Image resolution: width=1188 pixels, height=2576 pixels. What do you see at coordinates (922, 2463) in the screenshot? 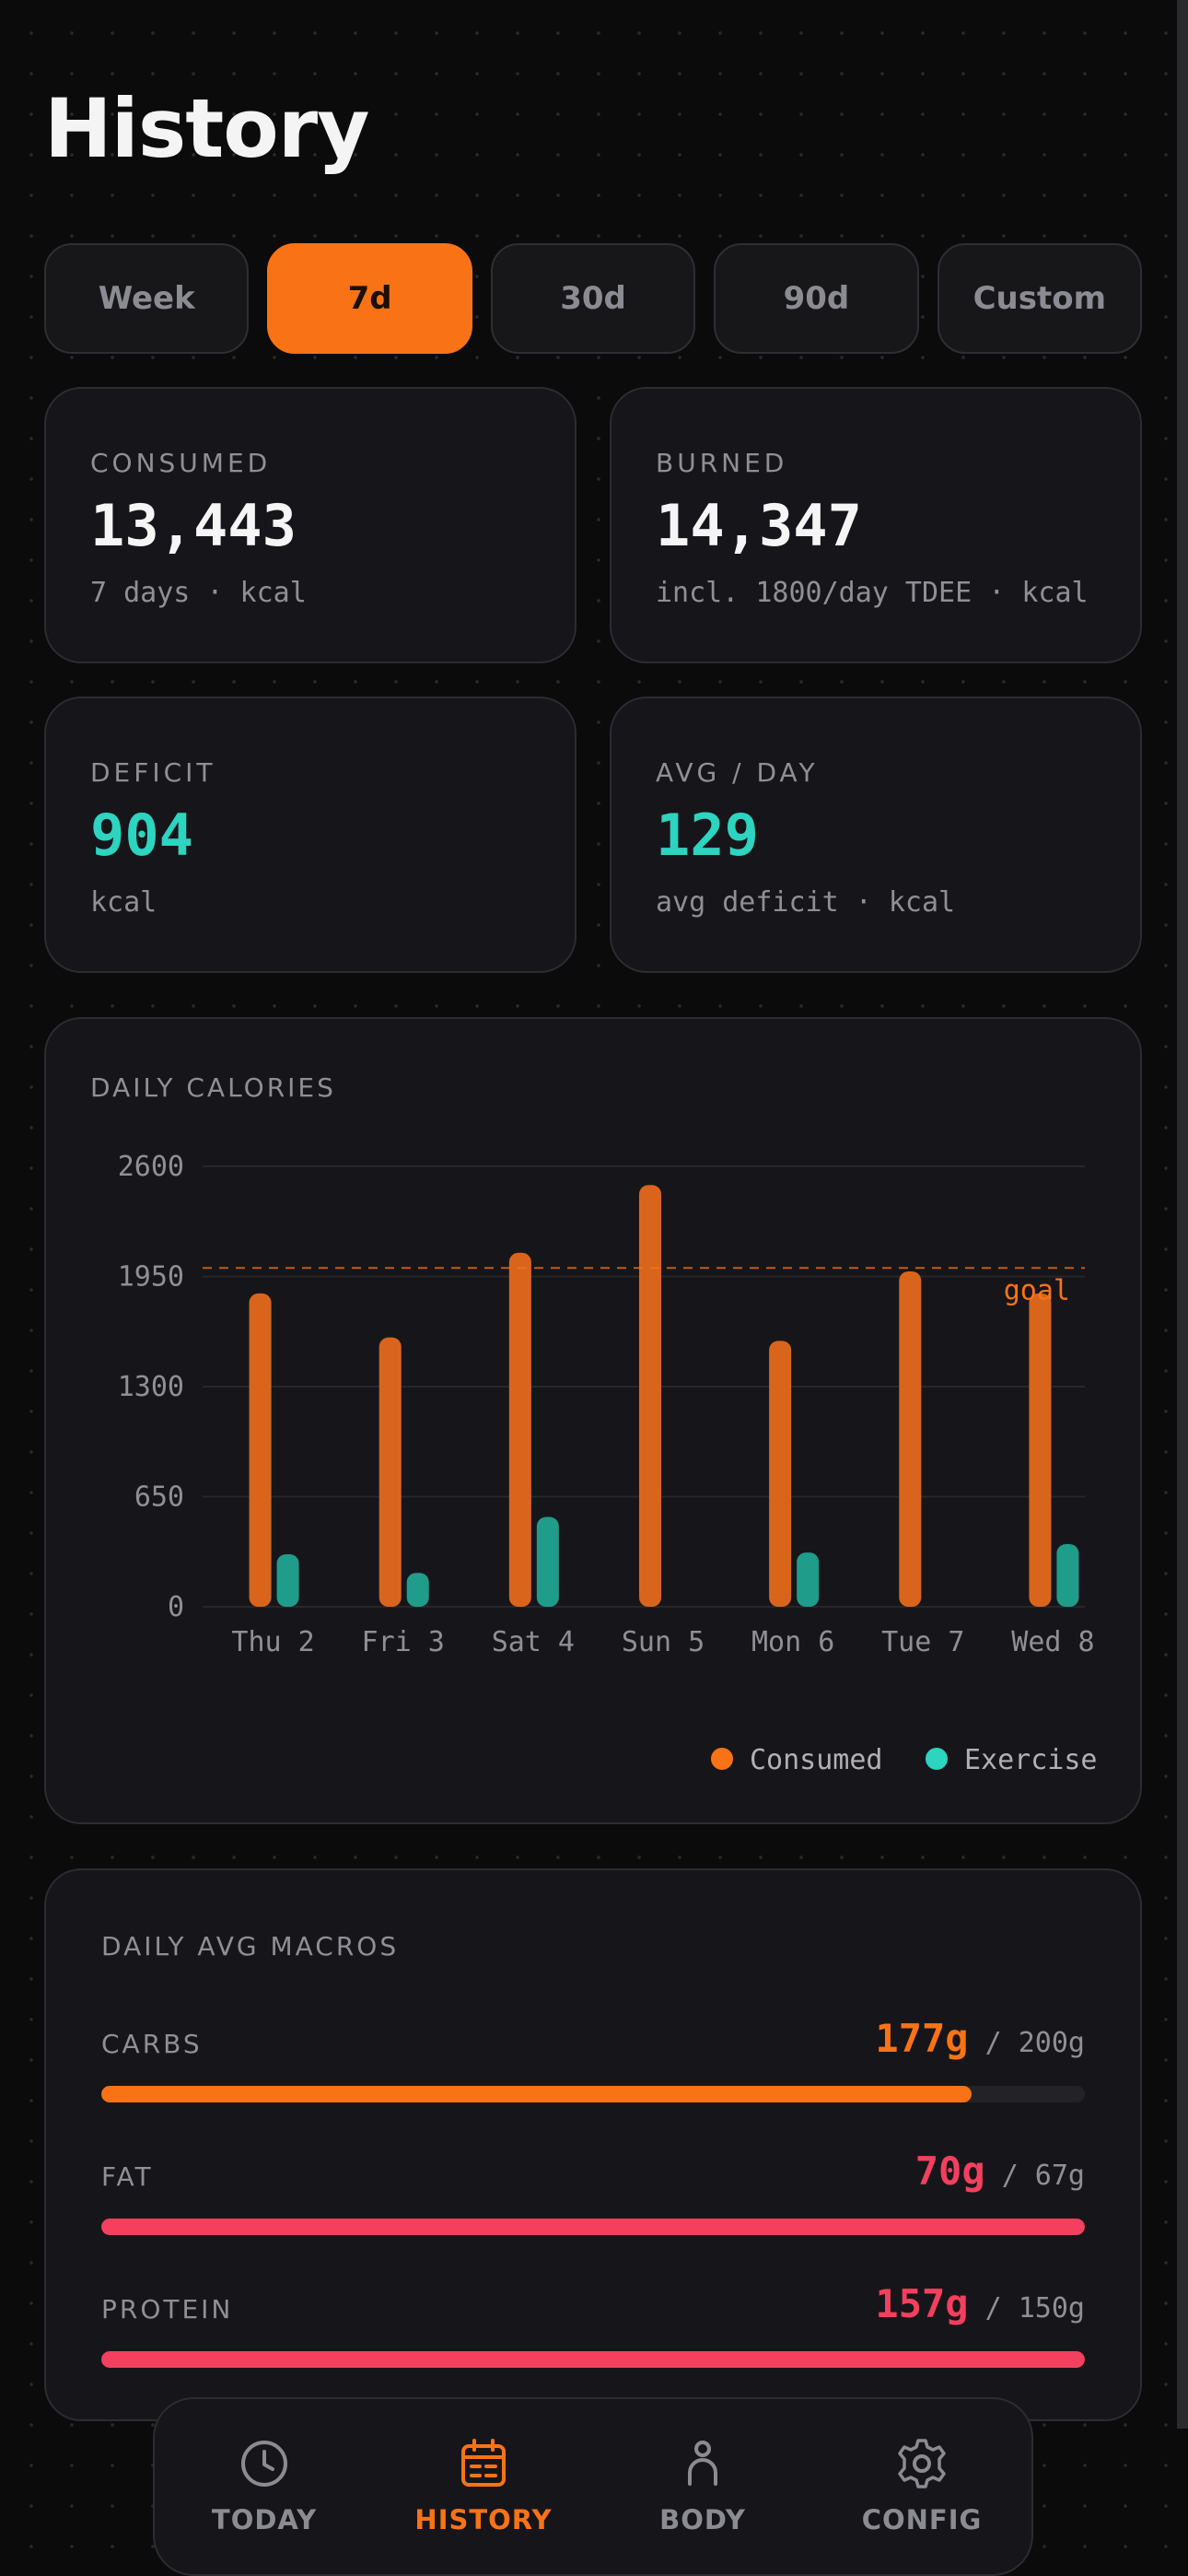
I see `gear-icon` at bounding box center [922, 2463].